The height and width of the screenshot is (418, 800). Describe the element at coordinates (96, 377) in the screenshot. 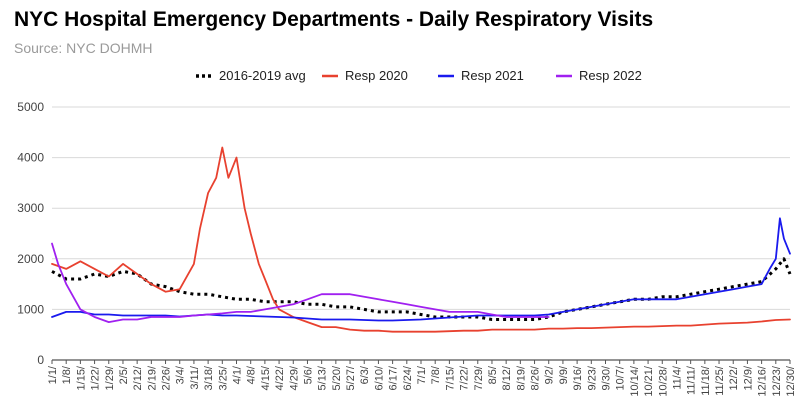

I see `x-tick-label: 1/22/` at that location.